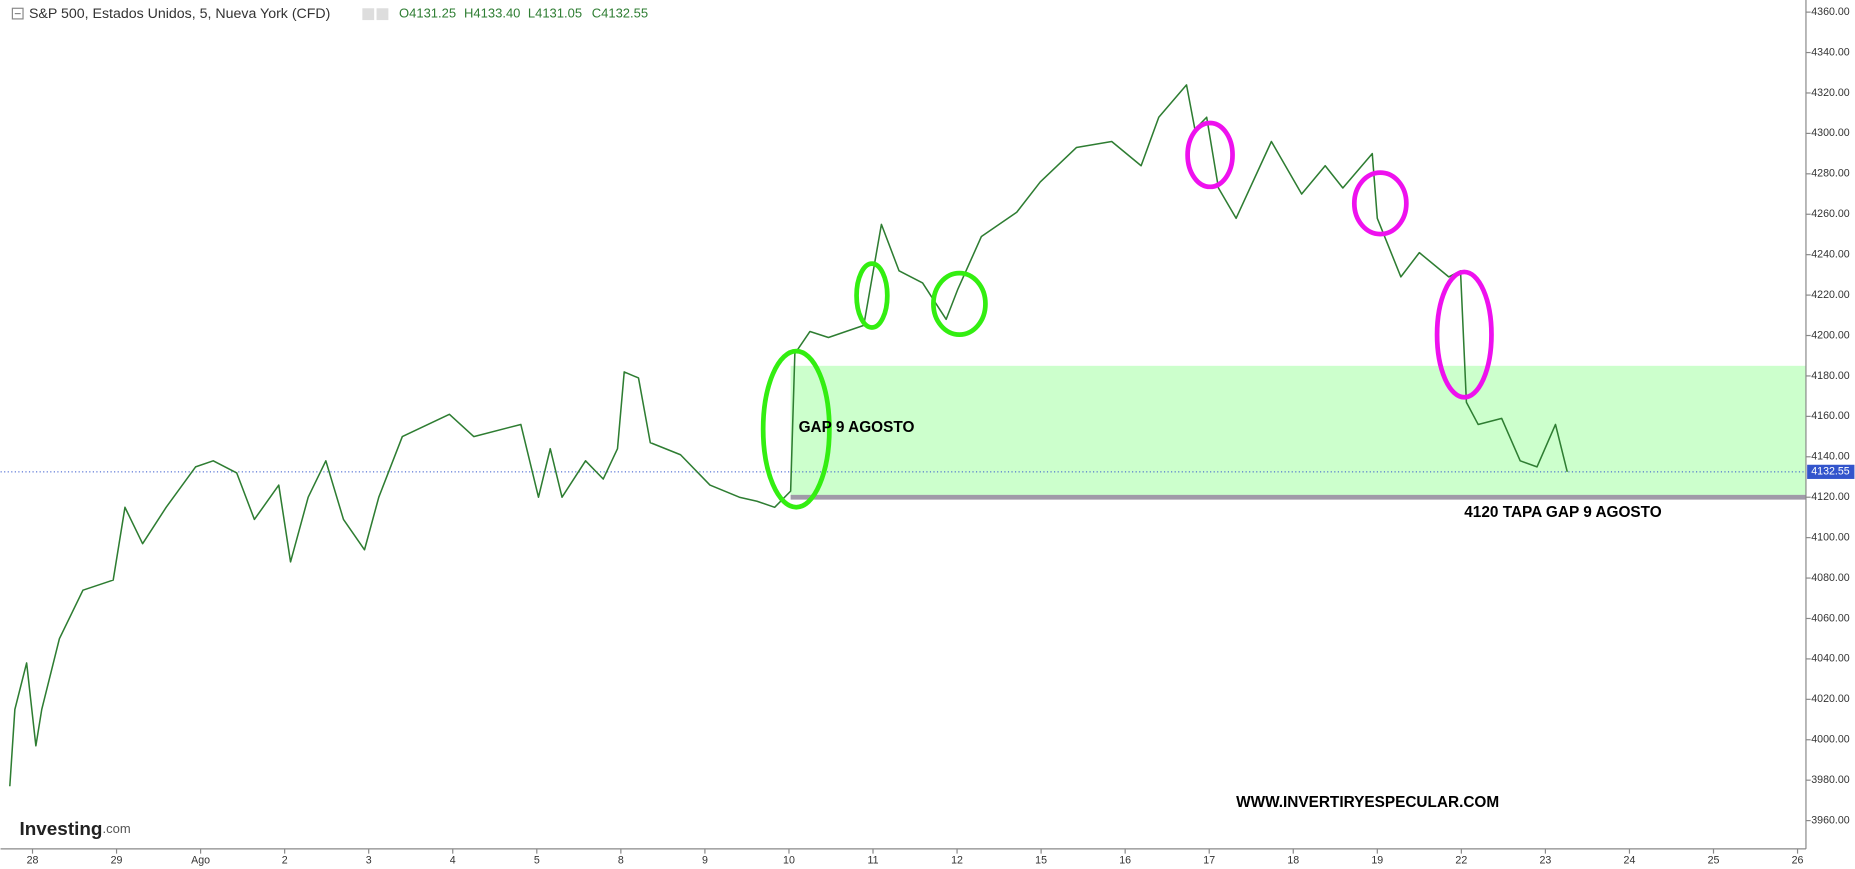  What do you see at coordinates (1298, 431) in the screenshot?
I see `gap-zone` at bounding box center [1298, 431].